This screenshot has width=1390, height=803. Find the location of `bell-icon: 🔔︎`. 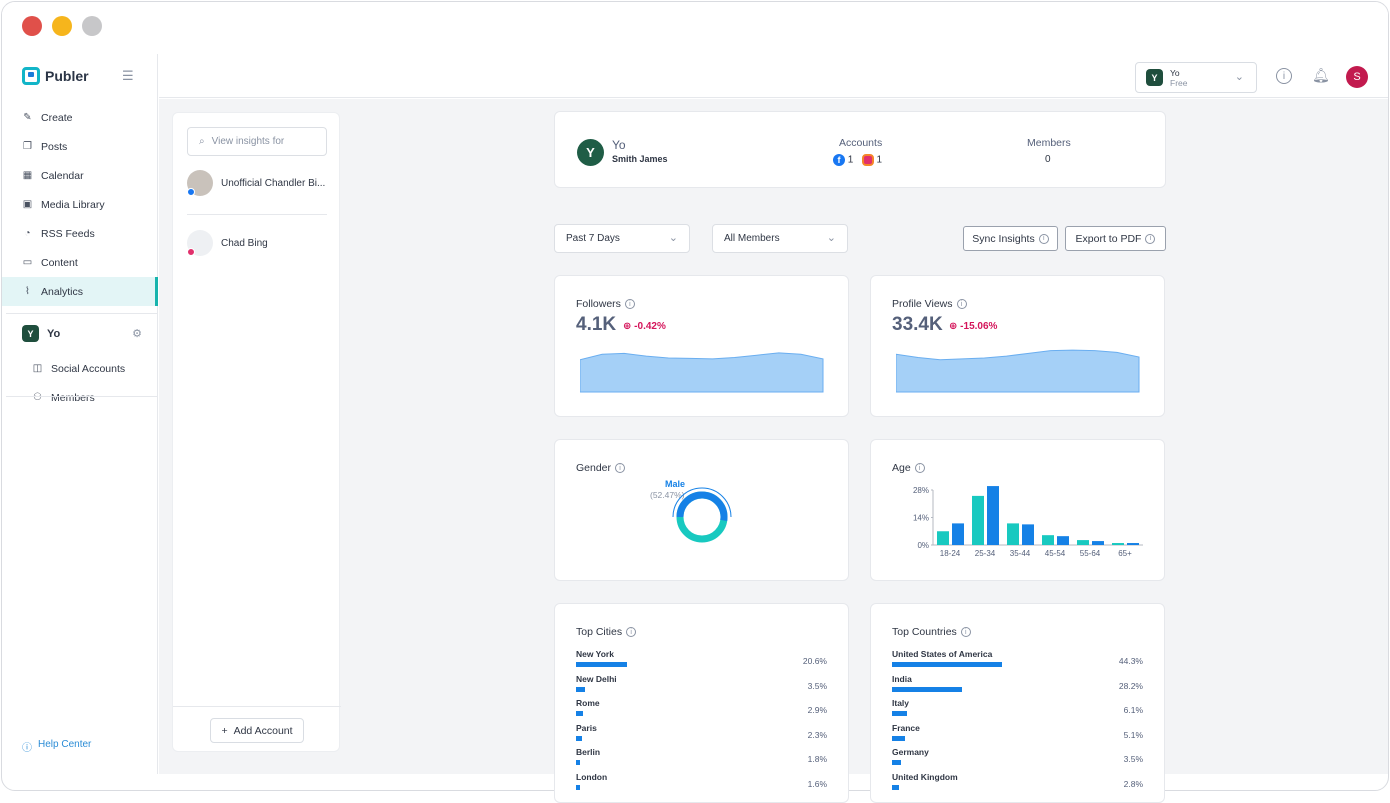

bell-icon: 🔔︎ is located at coordinates (1321, 75).